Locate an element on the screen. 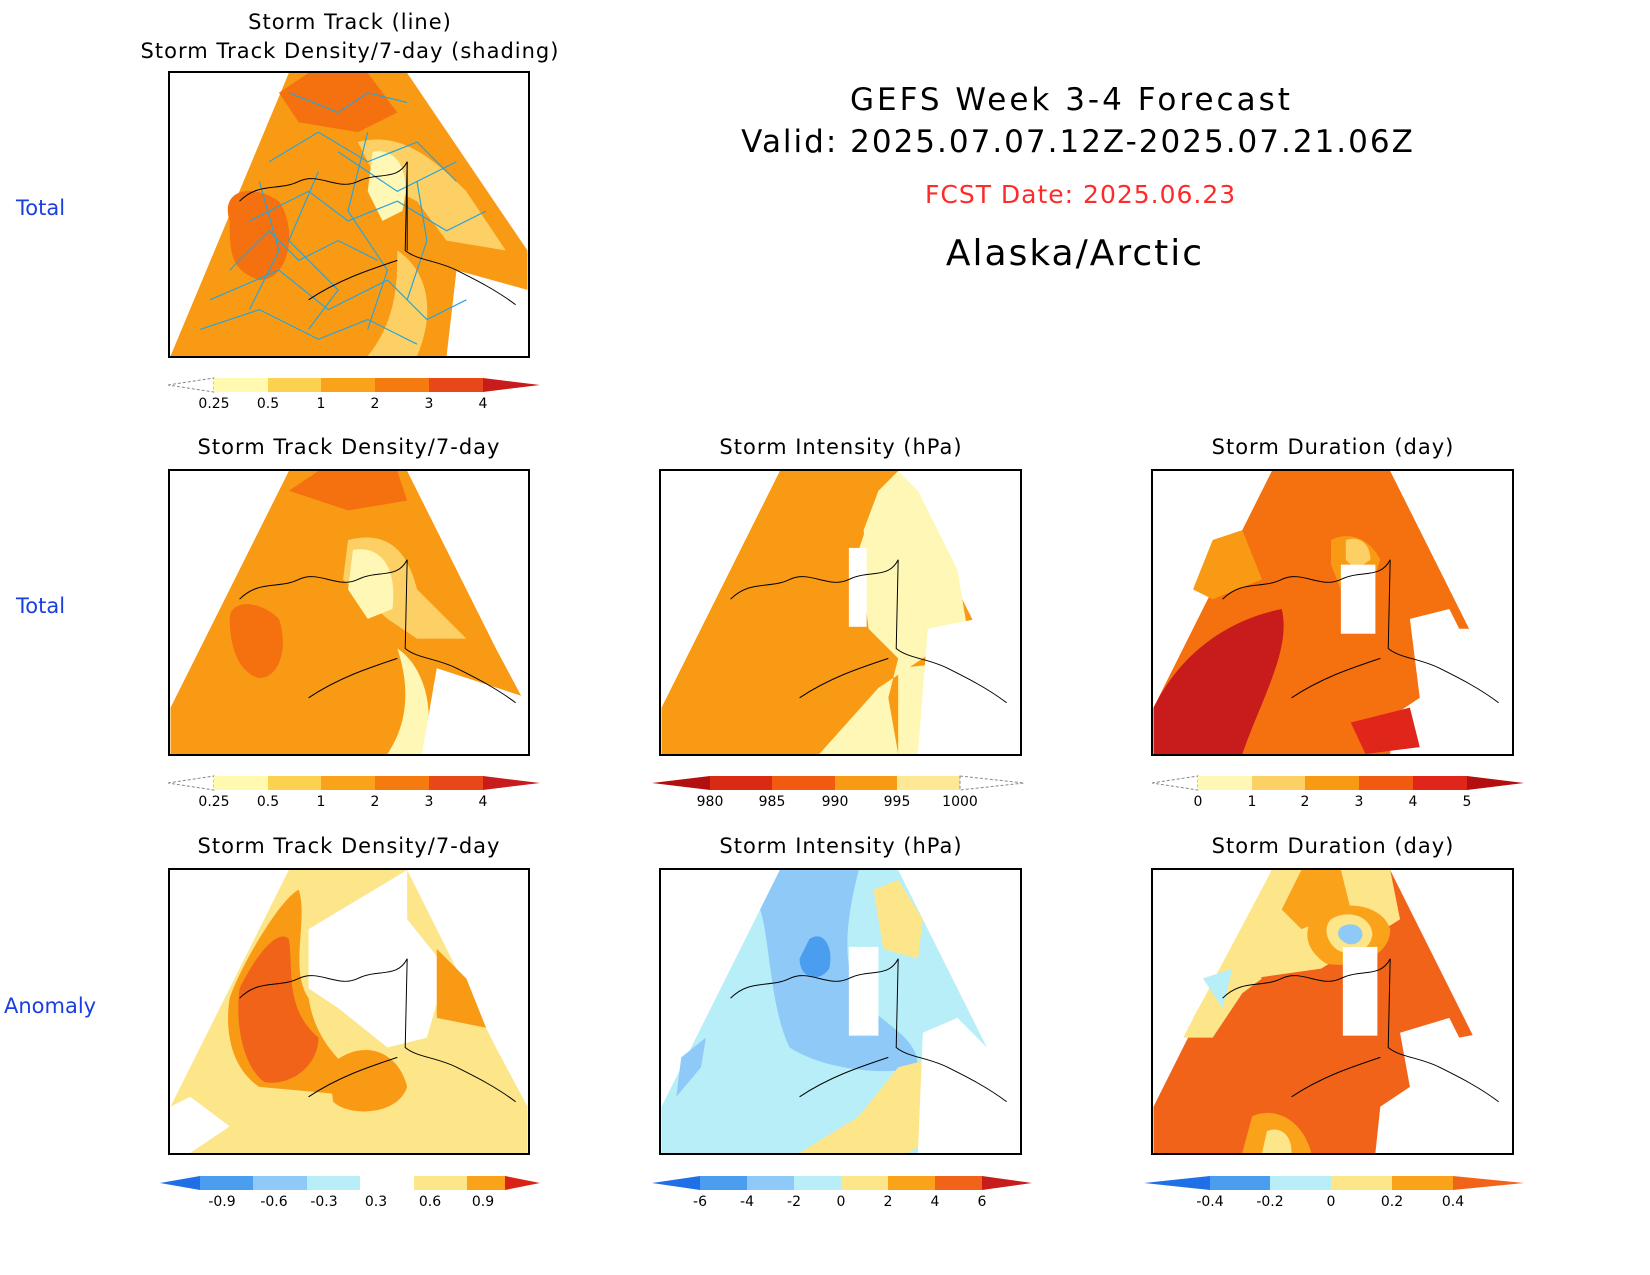 The image size is (1650, 1275). cb-mid-label-4: 3 is located at coordinates (429, 802).